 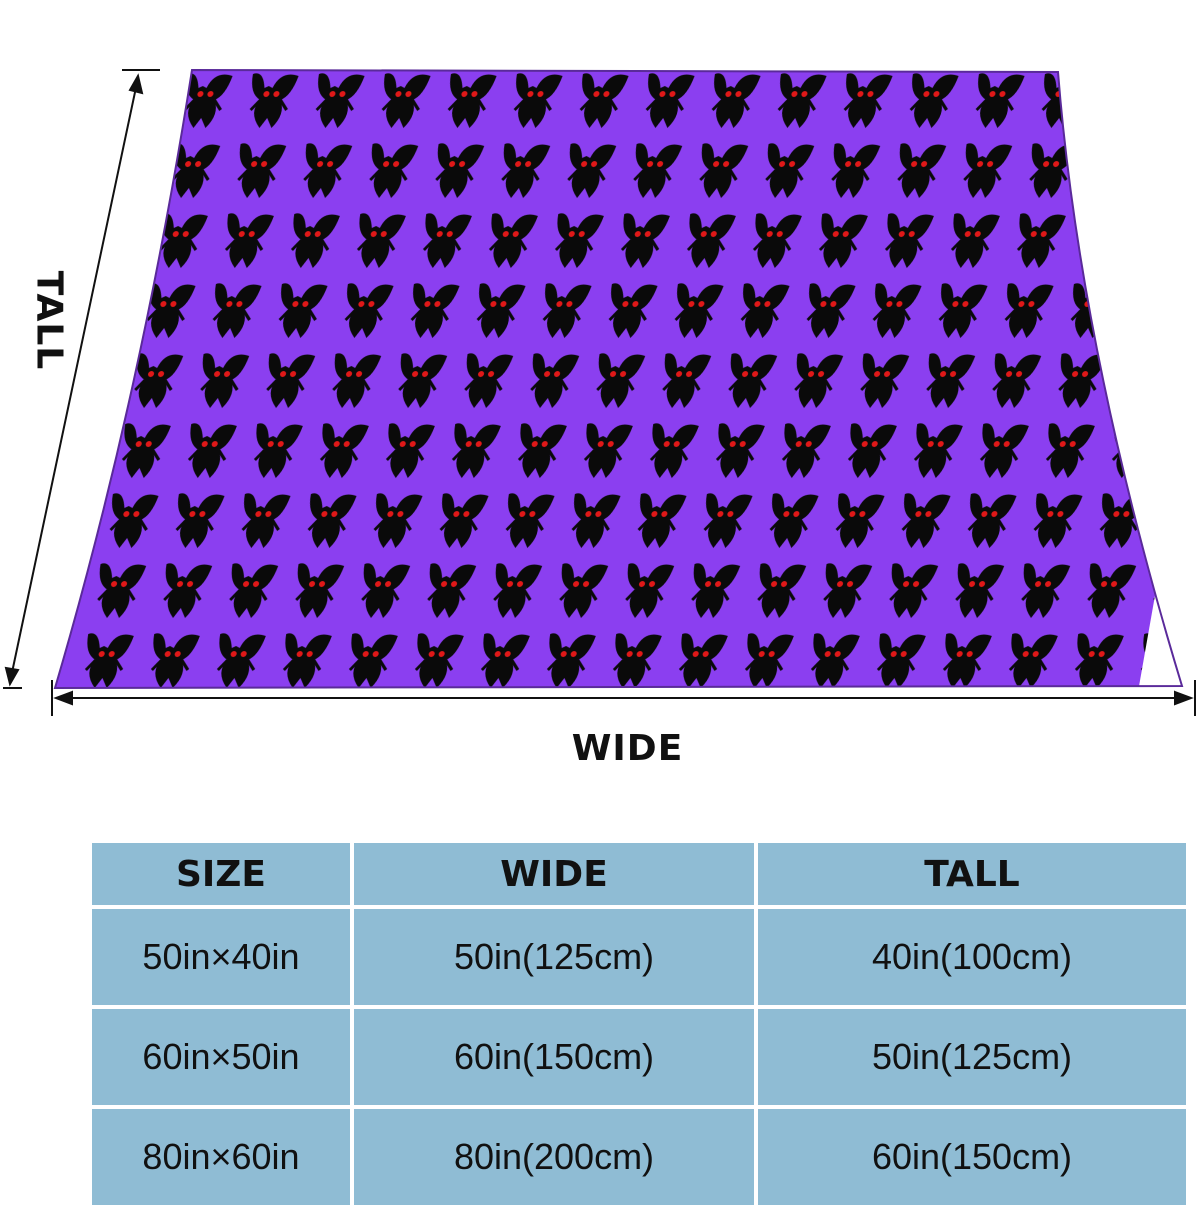 What do you see at coordinates (554, 1157) in the screenshot?
I see `cell-wide: 80in(200cm)` at bounding box center [554, 1157].